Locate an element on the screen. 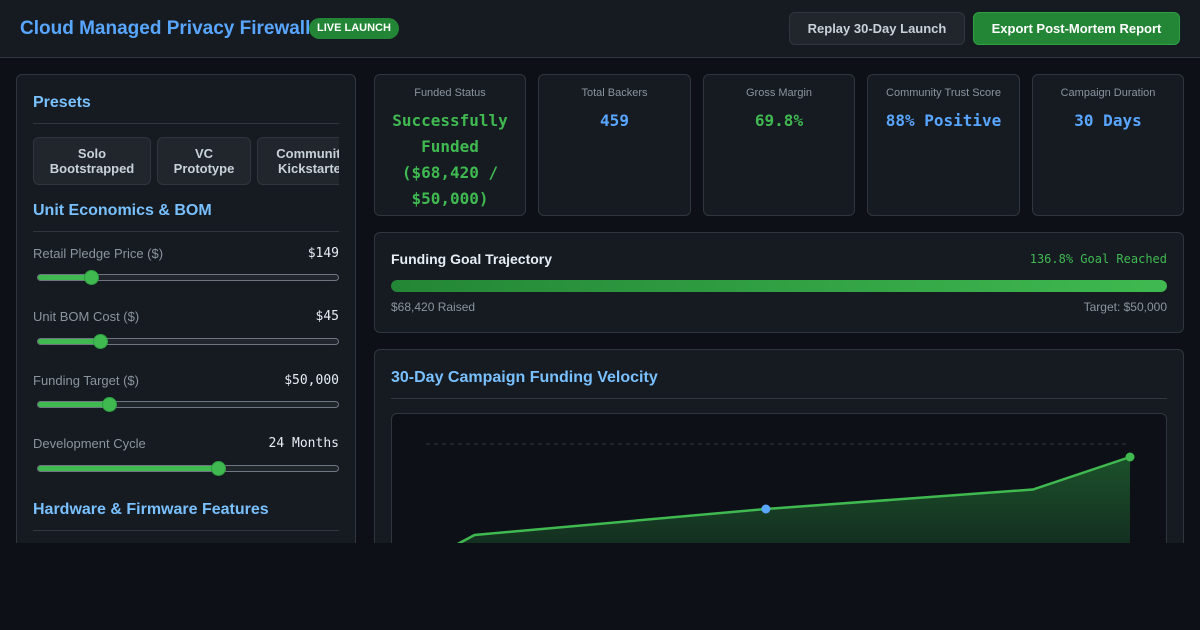  retail-price-label: Retail Pledge Price ($) is located at coordinates (98, 253).